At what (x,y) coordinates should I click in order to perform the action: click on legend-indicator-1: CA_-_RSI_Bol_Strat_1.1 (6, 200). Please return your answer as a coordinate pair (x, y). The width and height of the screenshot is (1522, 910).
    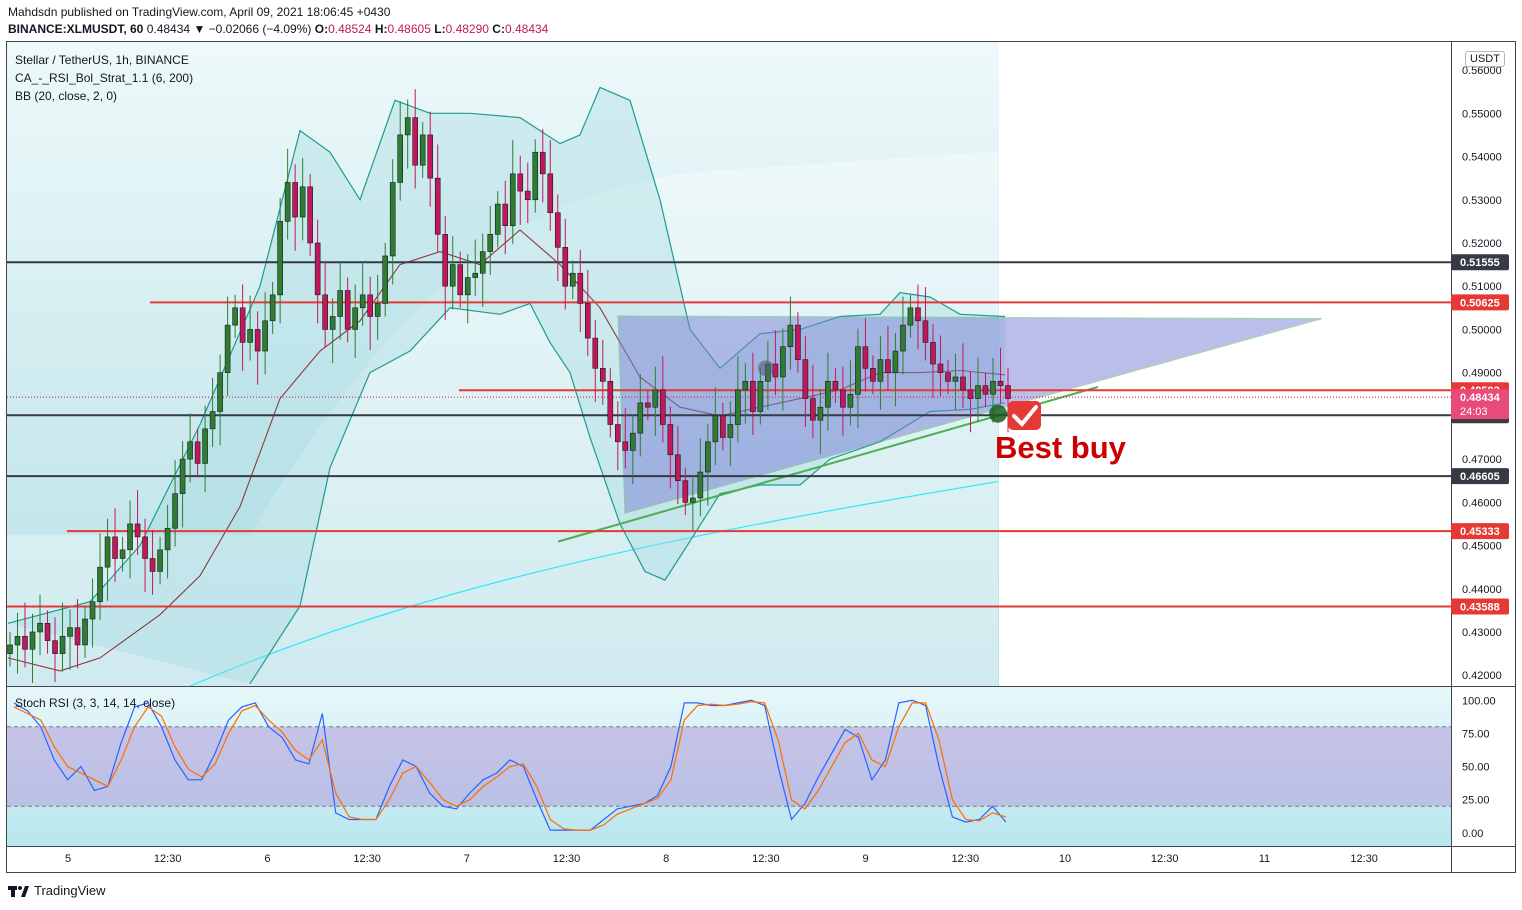
    Looking at the image, I should click on (104, 78).